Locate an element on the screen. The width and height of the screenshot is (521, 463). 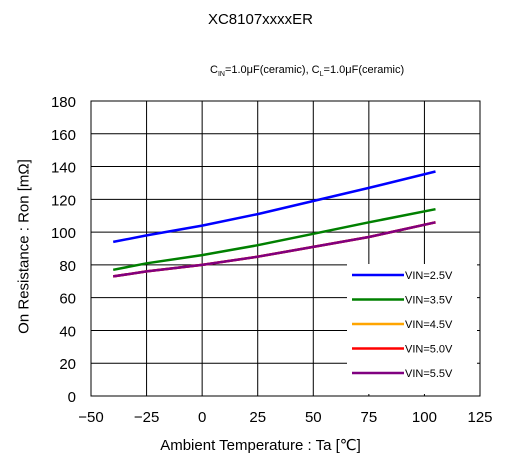
x-tick-label: −25 is located at coordinates (146, 417).